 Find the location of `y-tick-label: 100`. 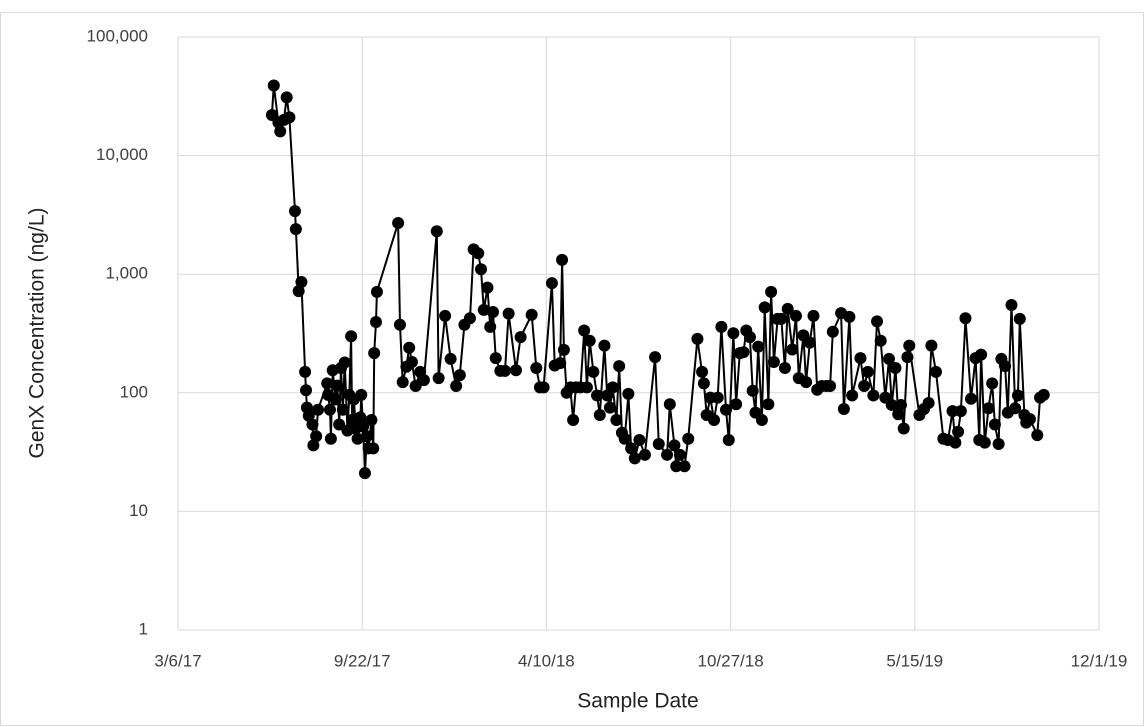

y-tick-label: 100 is located at coordinates (134, 391).